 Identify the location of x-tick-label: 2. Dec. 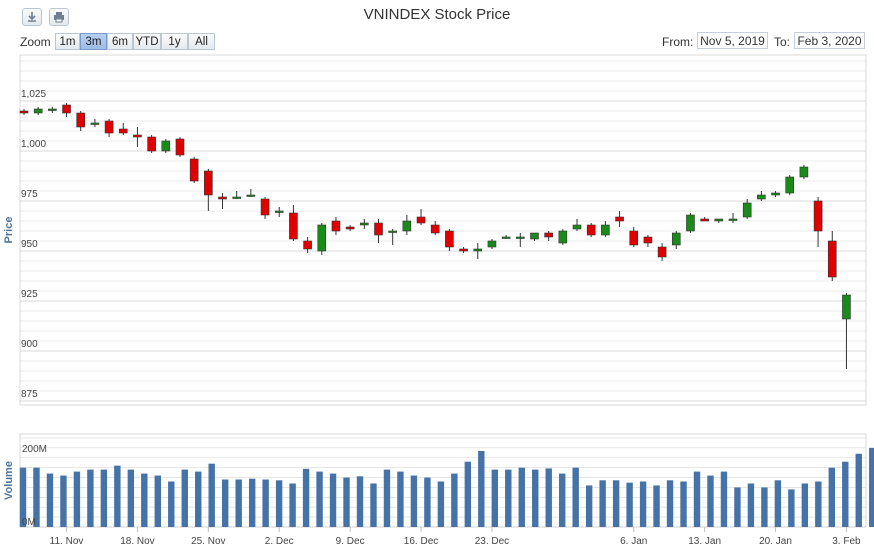
(279, 541).